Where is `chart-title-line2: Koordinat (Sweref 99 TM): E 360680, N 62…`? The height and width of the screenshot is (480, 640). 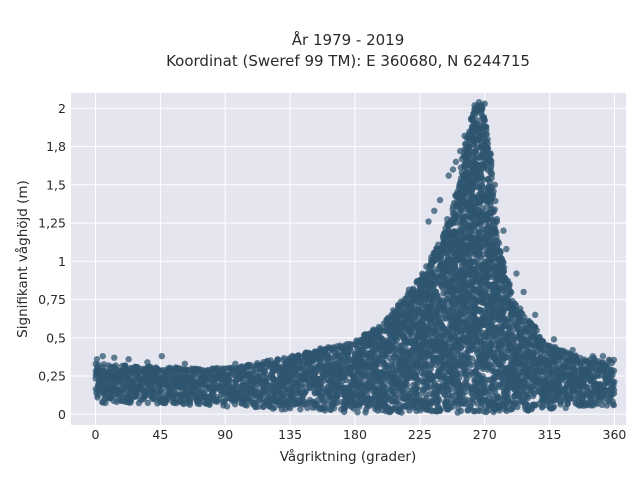 chart-title-line2: Koordinat (Sweref 99 TM): E 360680, N 62… is located at coordinates (348, 61).